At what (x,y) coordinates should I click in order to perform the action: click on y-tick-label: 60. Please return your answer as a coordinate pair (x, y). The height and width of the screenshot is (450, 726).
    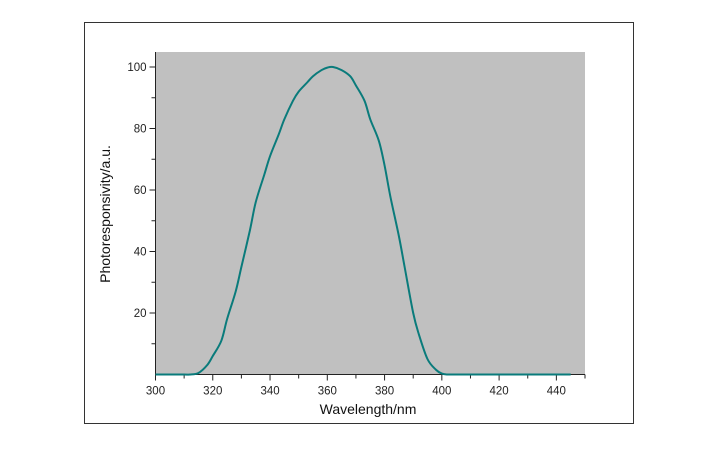
    Looking at the image, I should click on (140, 191).